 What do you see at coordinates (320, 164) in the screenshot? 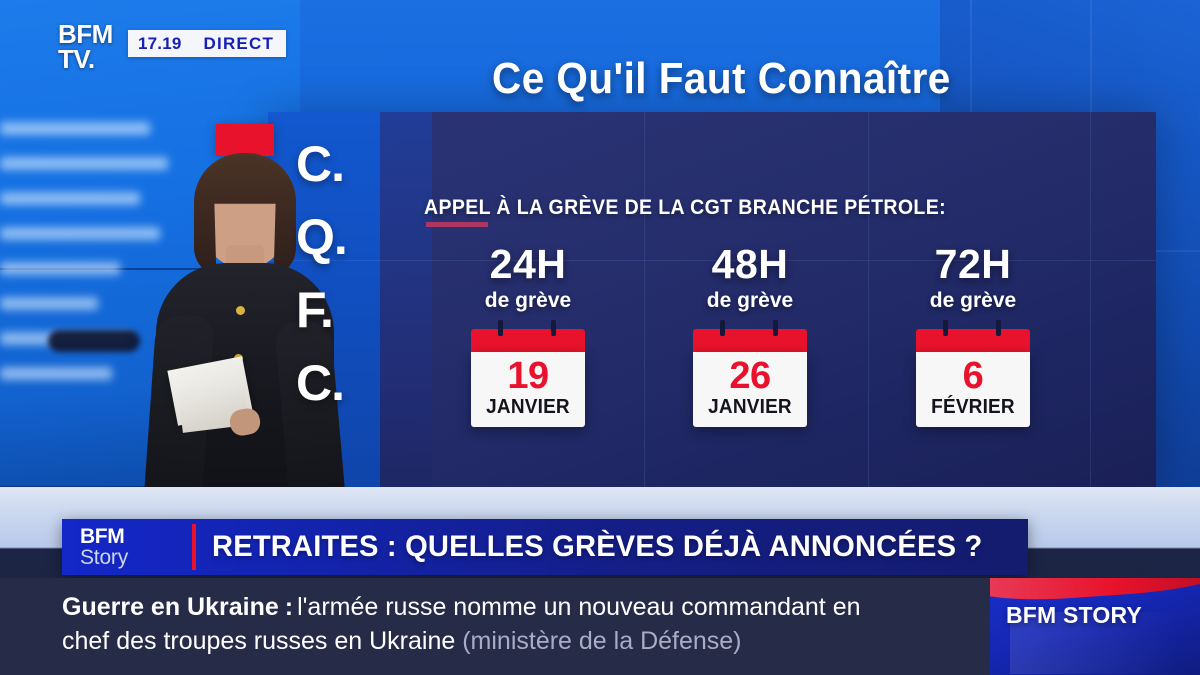
I see `acronym-letter-1: C.` at bounding box center [320, 164].